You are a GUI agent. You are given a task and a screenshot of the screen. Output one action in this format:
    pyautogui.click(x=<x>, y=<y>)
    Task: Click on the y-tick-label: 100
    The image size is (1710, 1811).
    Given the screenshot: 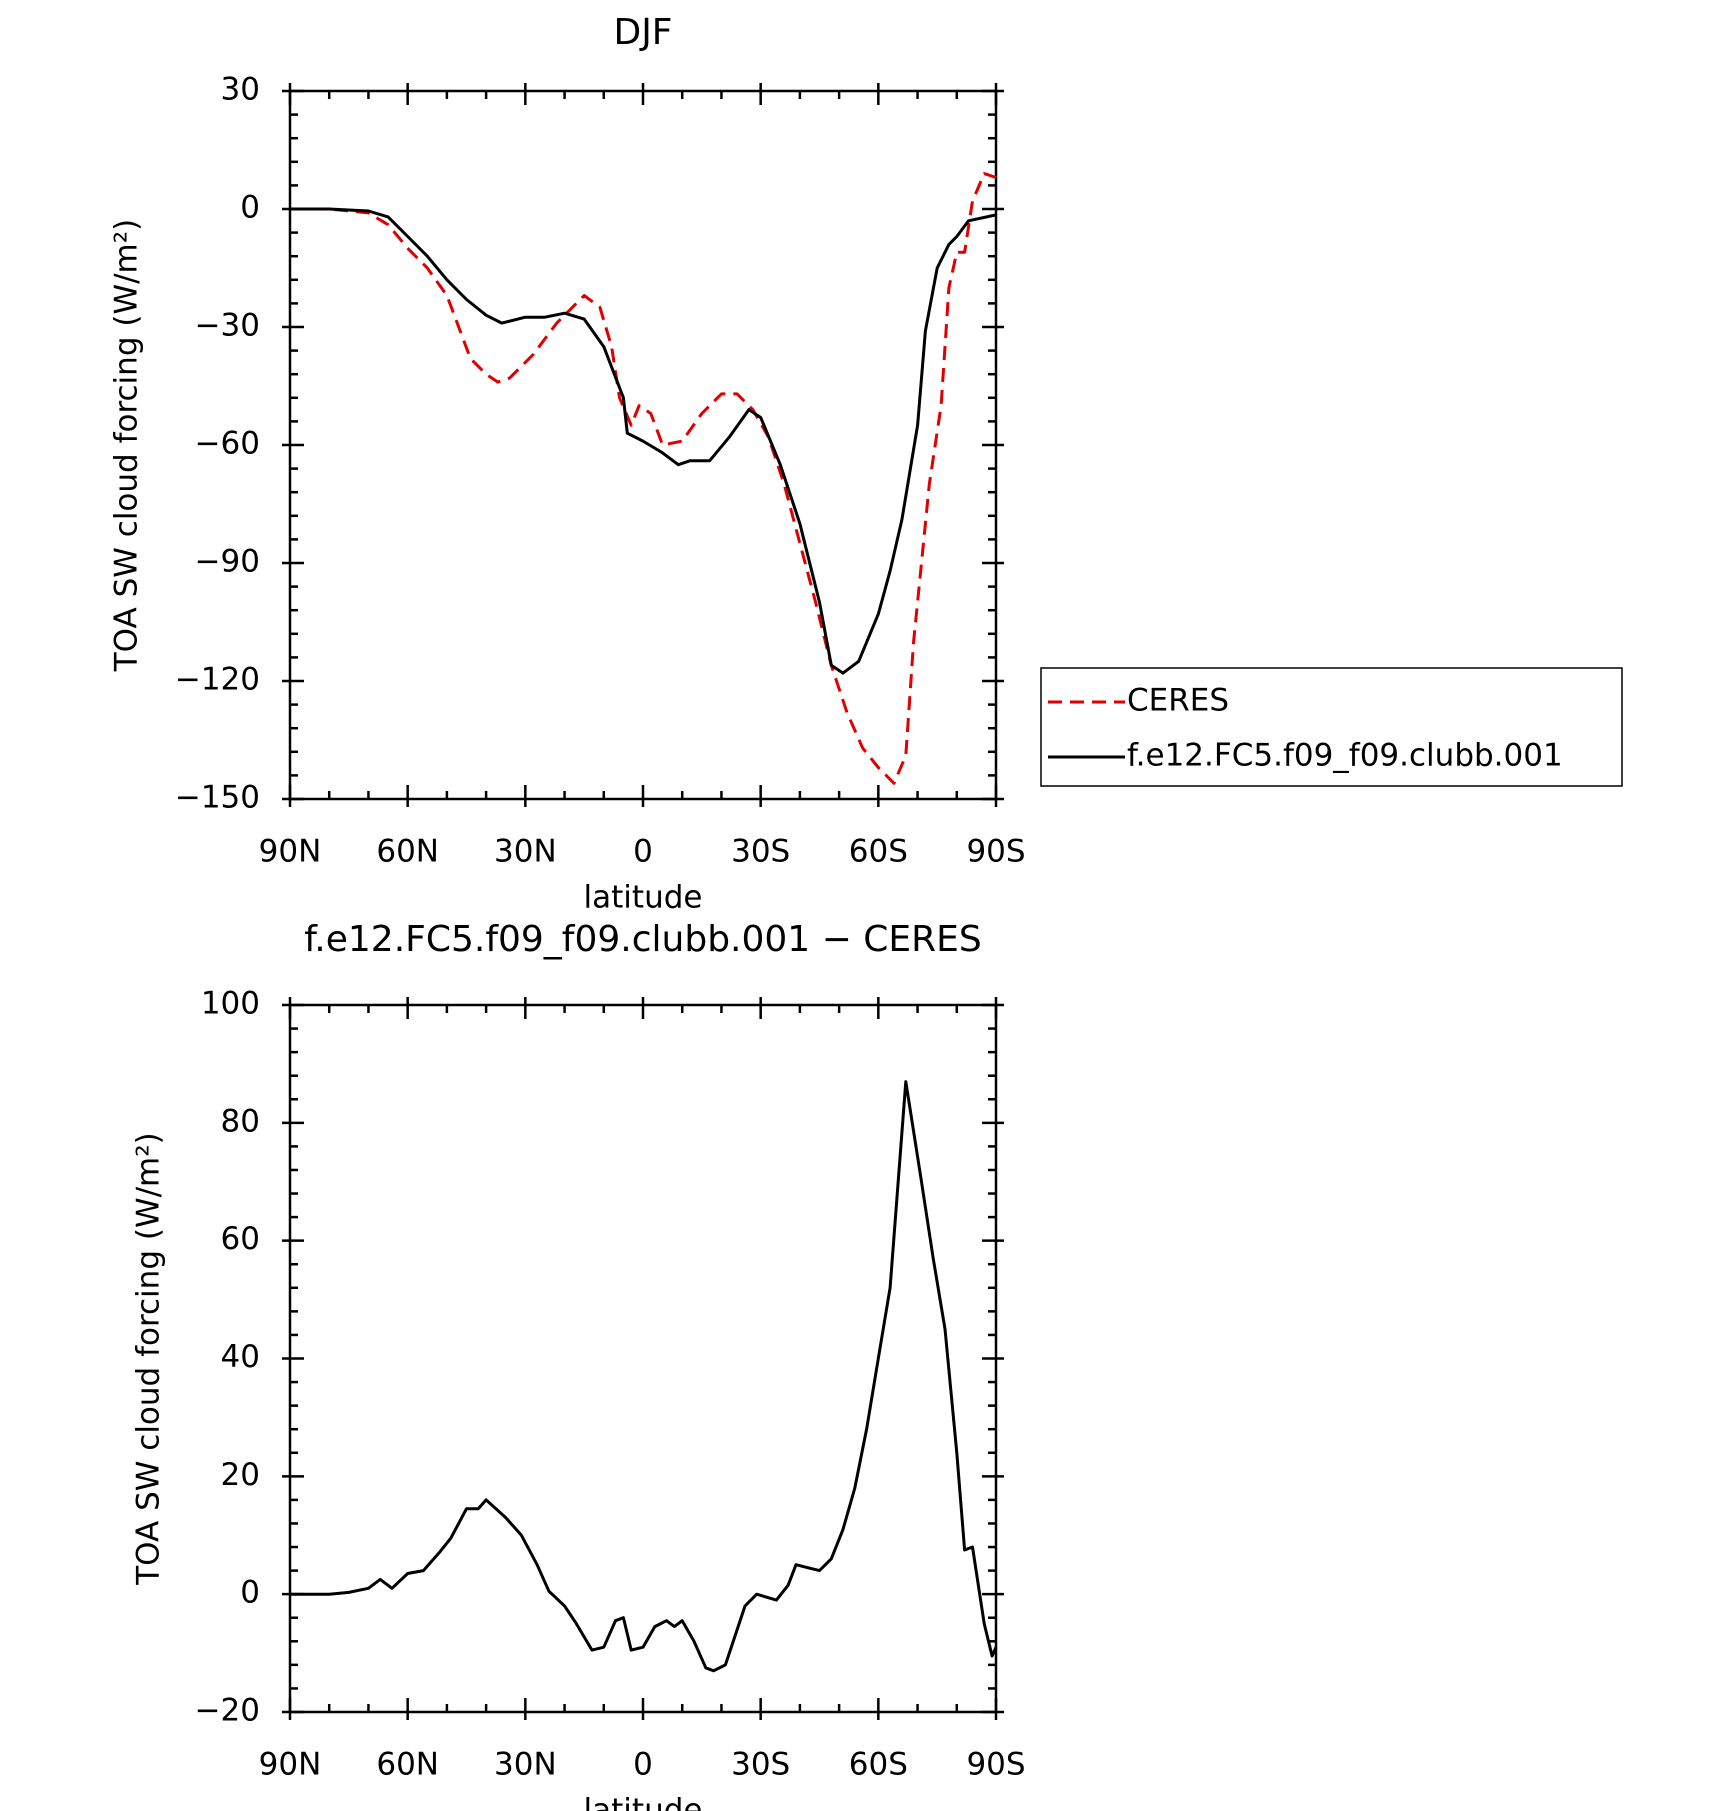 What is the action you would take?
    pyautogui.click(x=230, y=1004)
    